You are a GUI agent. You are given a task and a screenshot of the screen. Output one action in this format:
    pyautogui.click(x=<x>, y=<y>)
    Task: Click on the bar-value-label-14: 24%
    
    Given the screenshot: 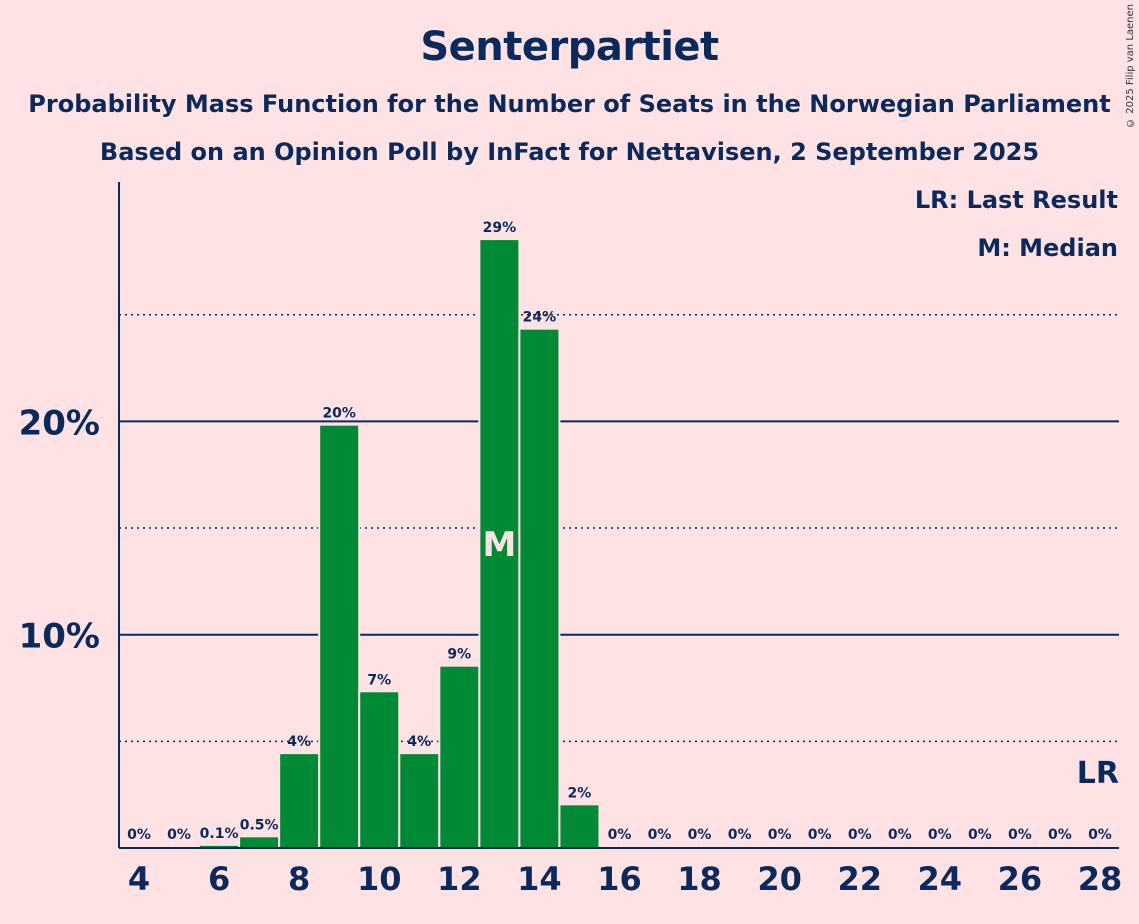 What is the action you would take?
    pyautogui.click(x=540, y=318)
    